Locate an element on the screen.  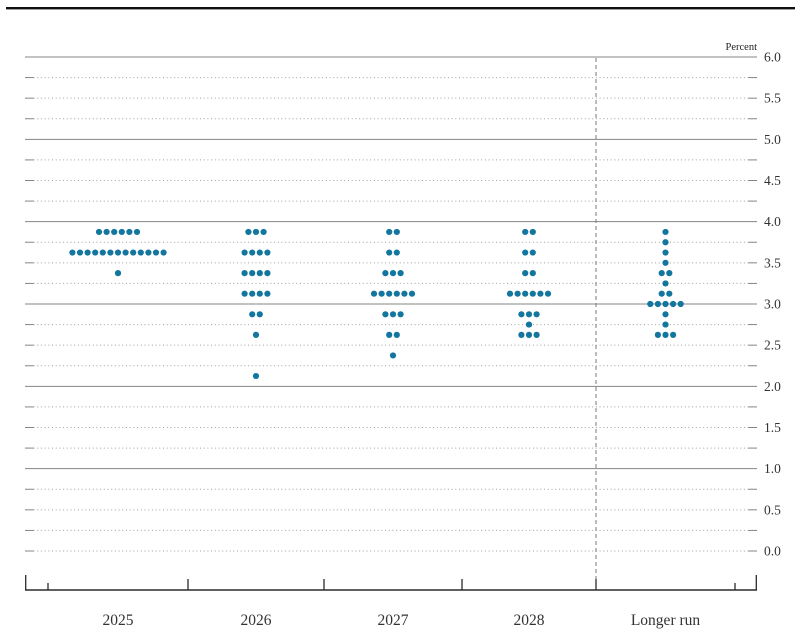
y-axis-label: 2.5 is located at coordinates (772, 345).